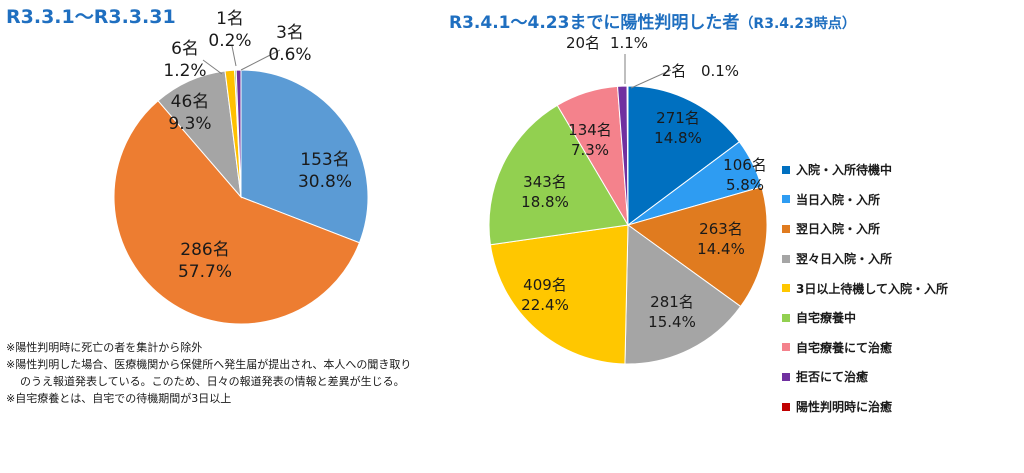  Describe the element at coordinates (594, 23) in the screenshot. I see `chart2-title-main: R3.4.1〜4.23までに陽性判明した者` at that location.